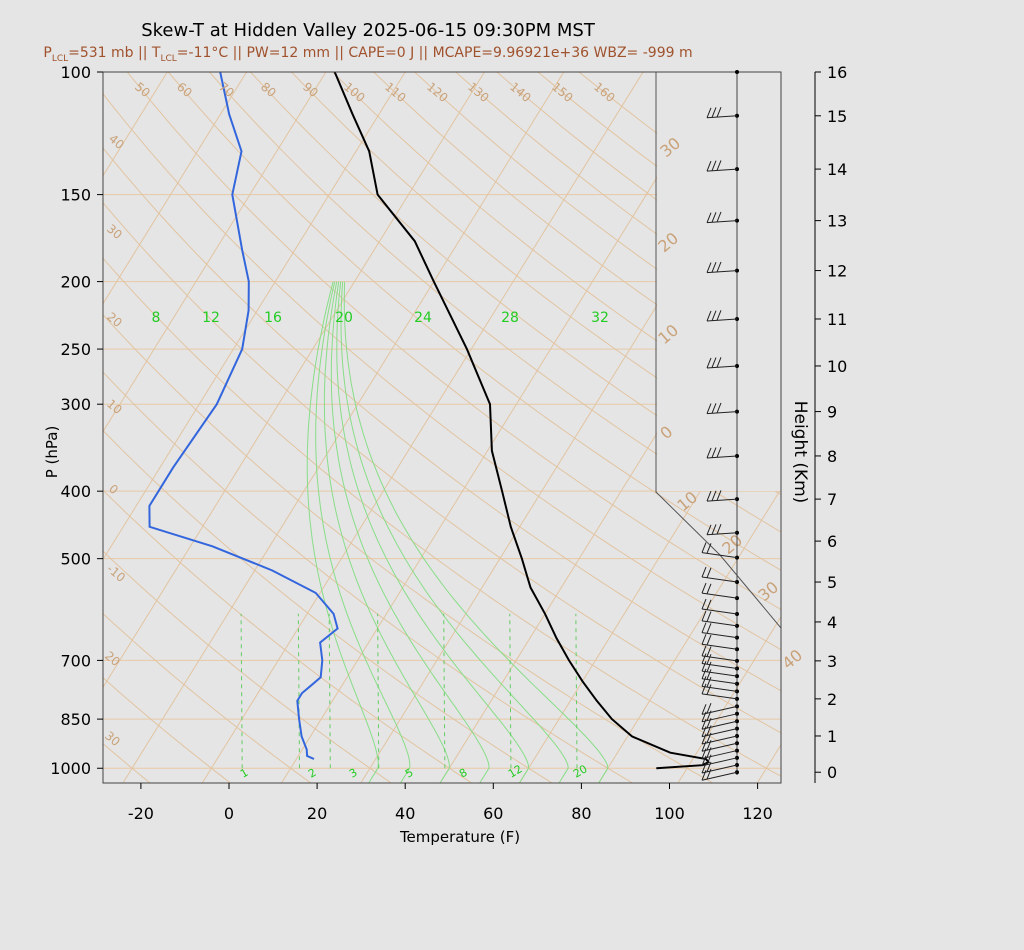  I want to click on height-tick-label: 1, so click(832, 736).